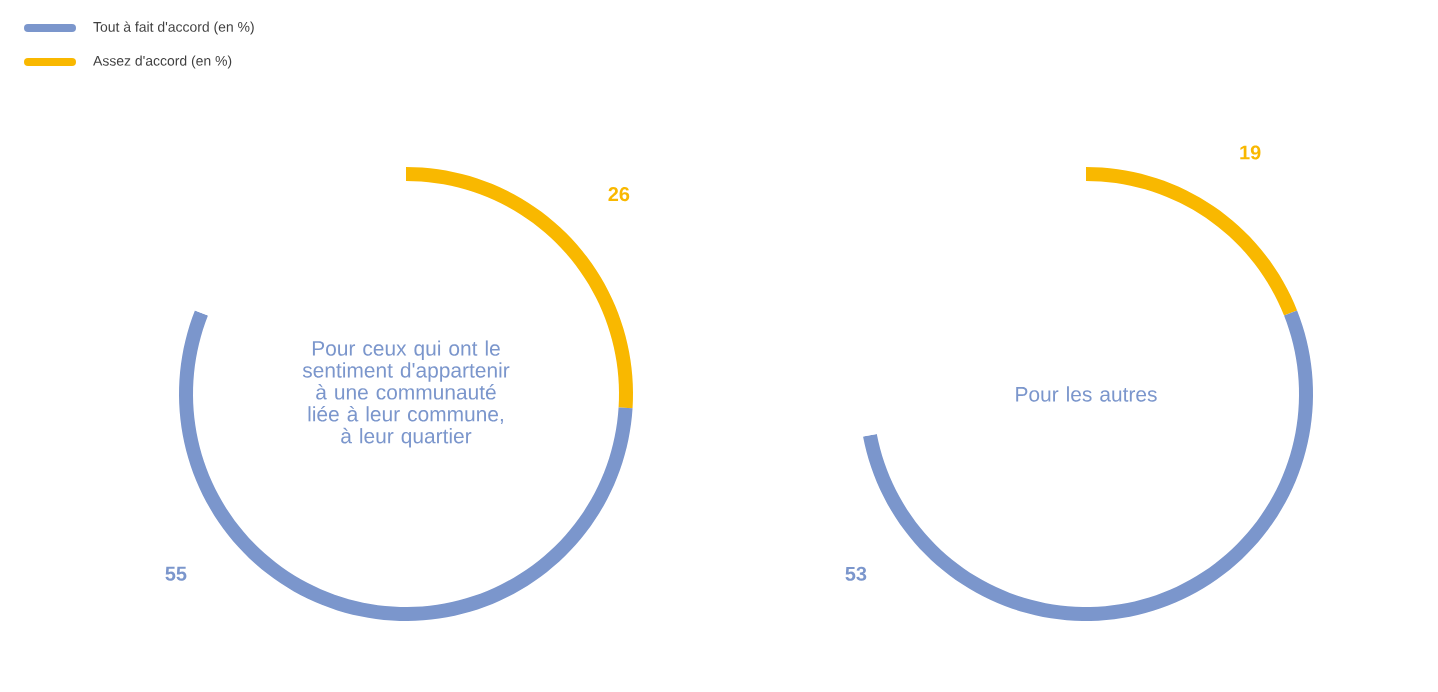  Describe the element at coordinates (619, 194) in the screenshot. I see `data-label: 26` at that location.